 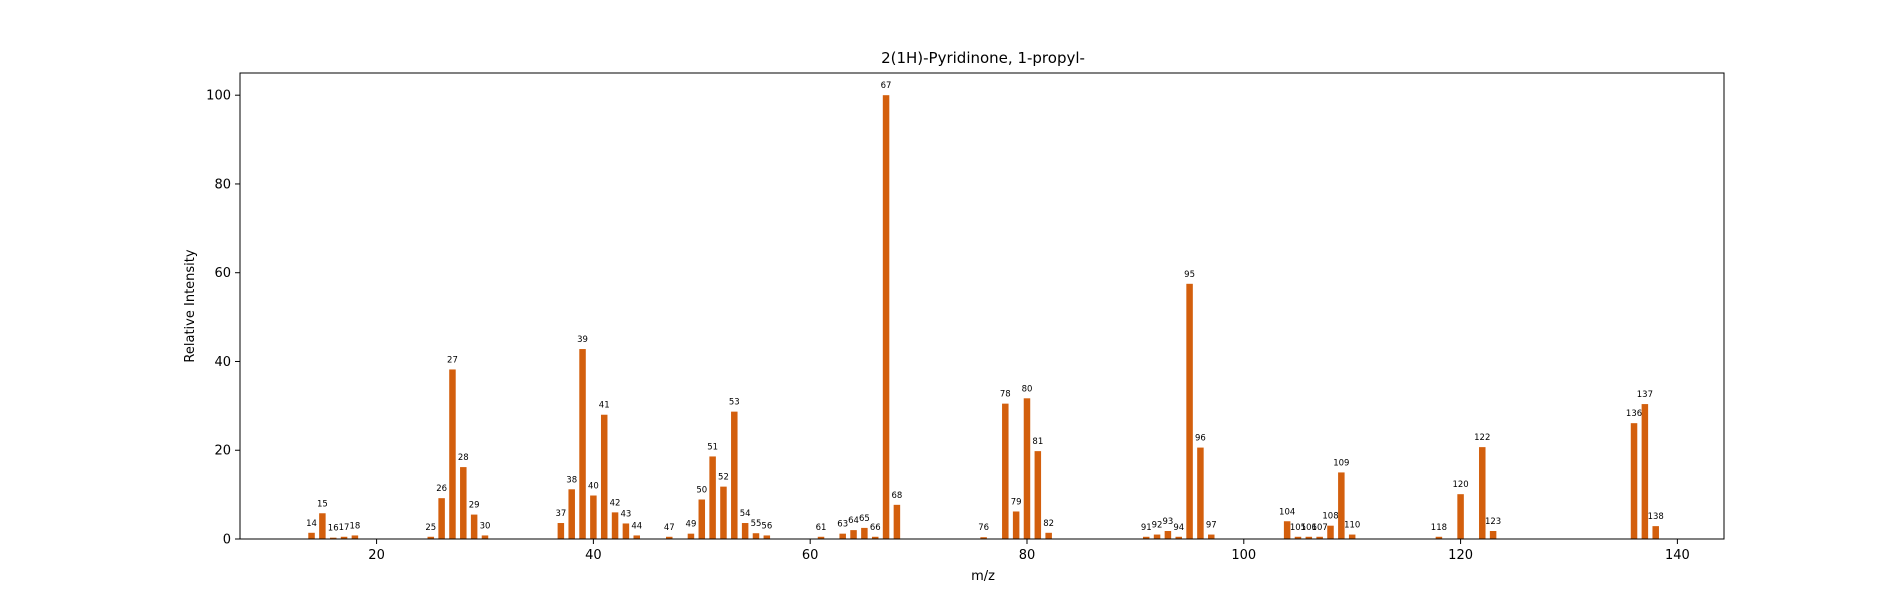 I want to click on y-tick-label: 60, so click(x=222, y=273).